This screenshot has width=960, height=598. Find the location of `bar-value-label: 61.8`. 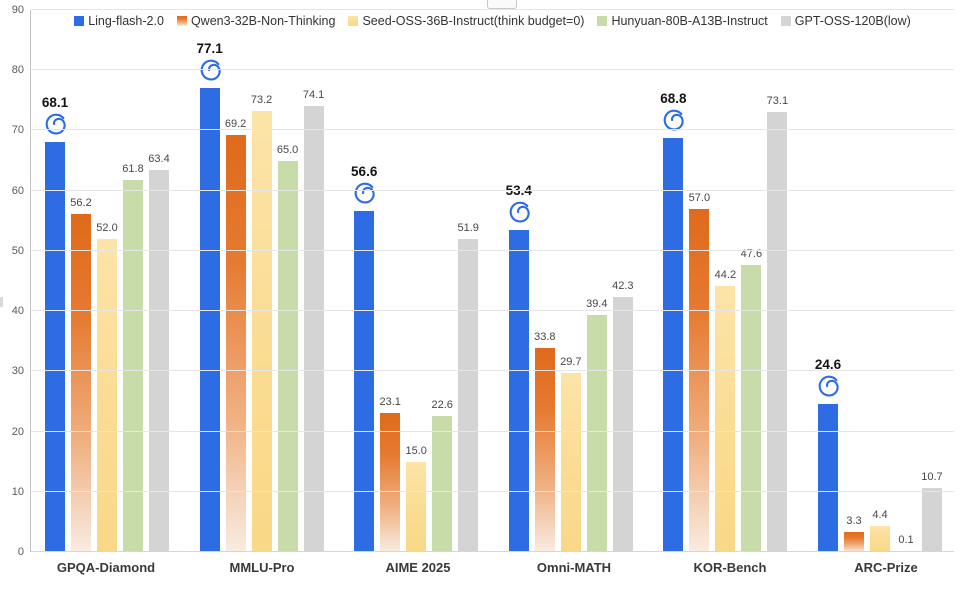

bar-value-label: 61.8 is located at coordinates (133, 168).